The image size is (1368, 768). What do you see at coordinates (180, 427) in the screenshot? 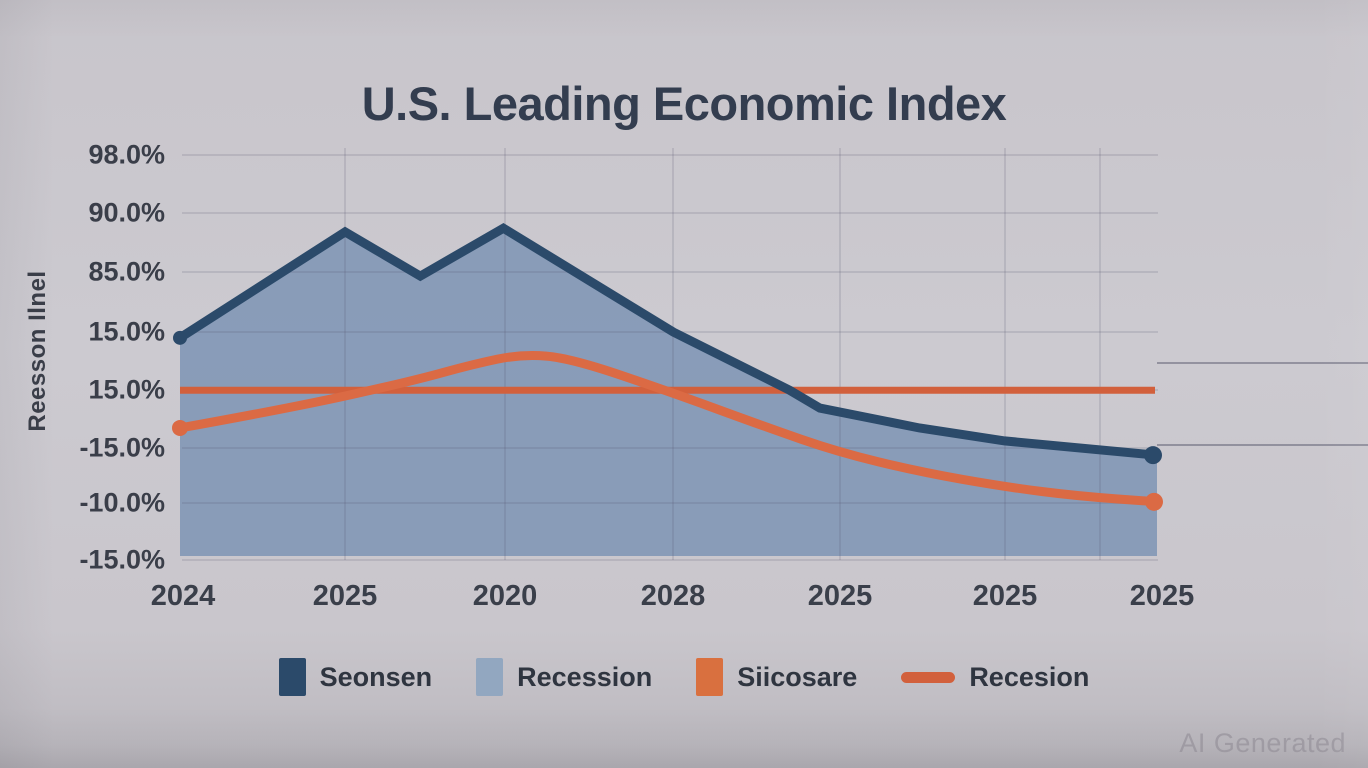
I see `siicosare-start-dot` at bounding box center [180, 427].